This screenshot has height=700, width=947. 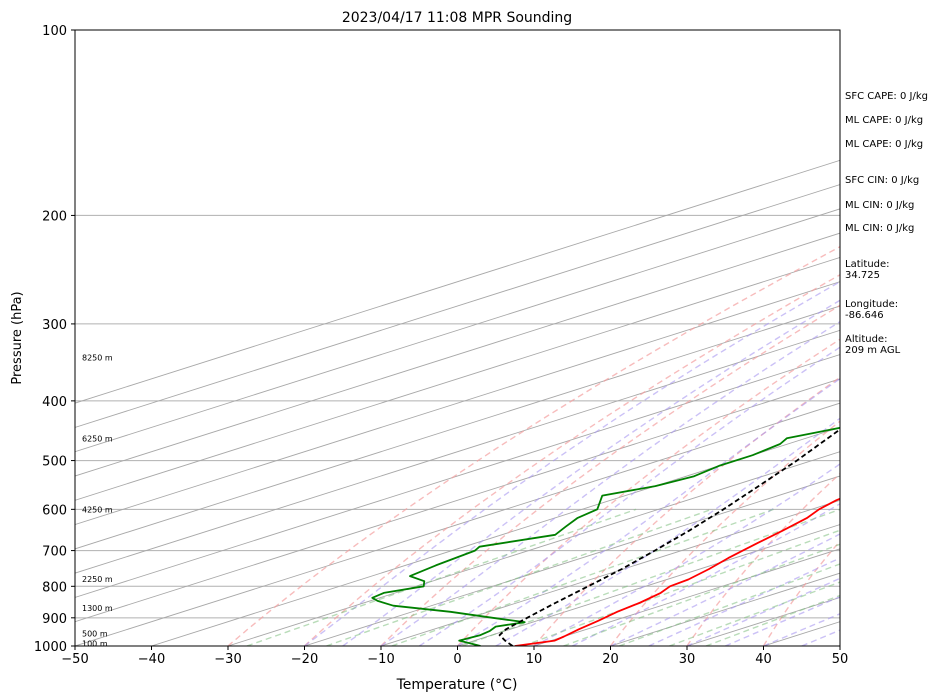 What do you see at coordinates (457, 18) in the screenshot?
I see `chart-title: 2023/04/17 11:08 MPR Sounding` at bounding box center [457, 18].